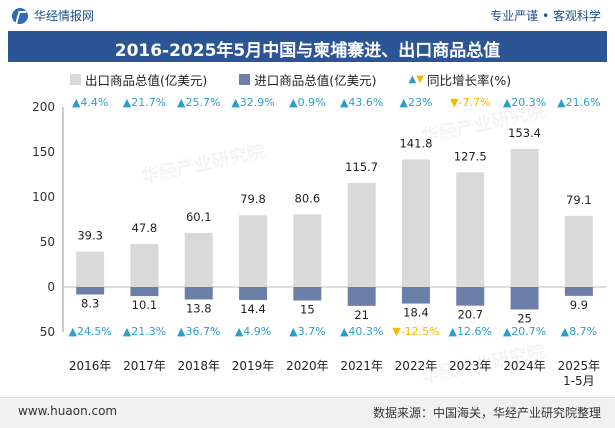 Image resolution: width=615 pixels, height=428 pixels. What do you see at coordinates (89, 331) in the screenshot?
I see `import-growth-label: ▲24.5%` at bounding box center [89, 331].